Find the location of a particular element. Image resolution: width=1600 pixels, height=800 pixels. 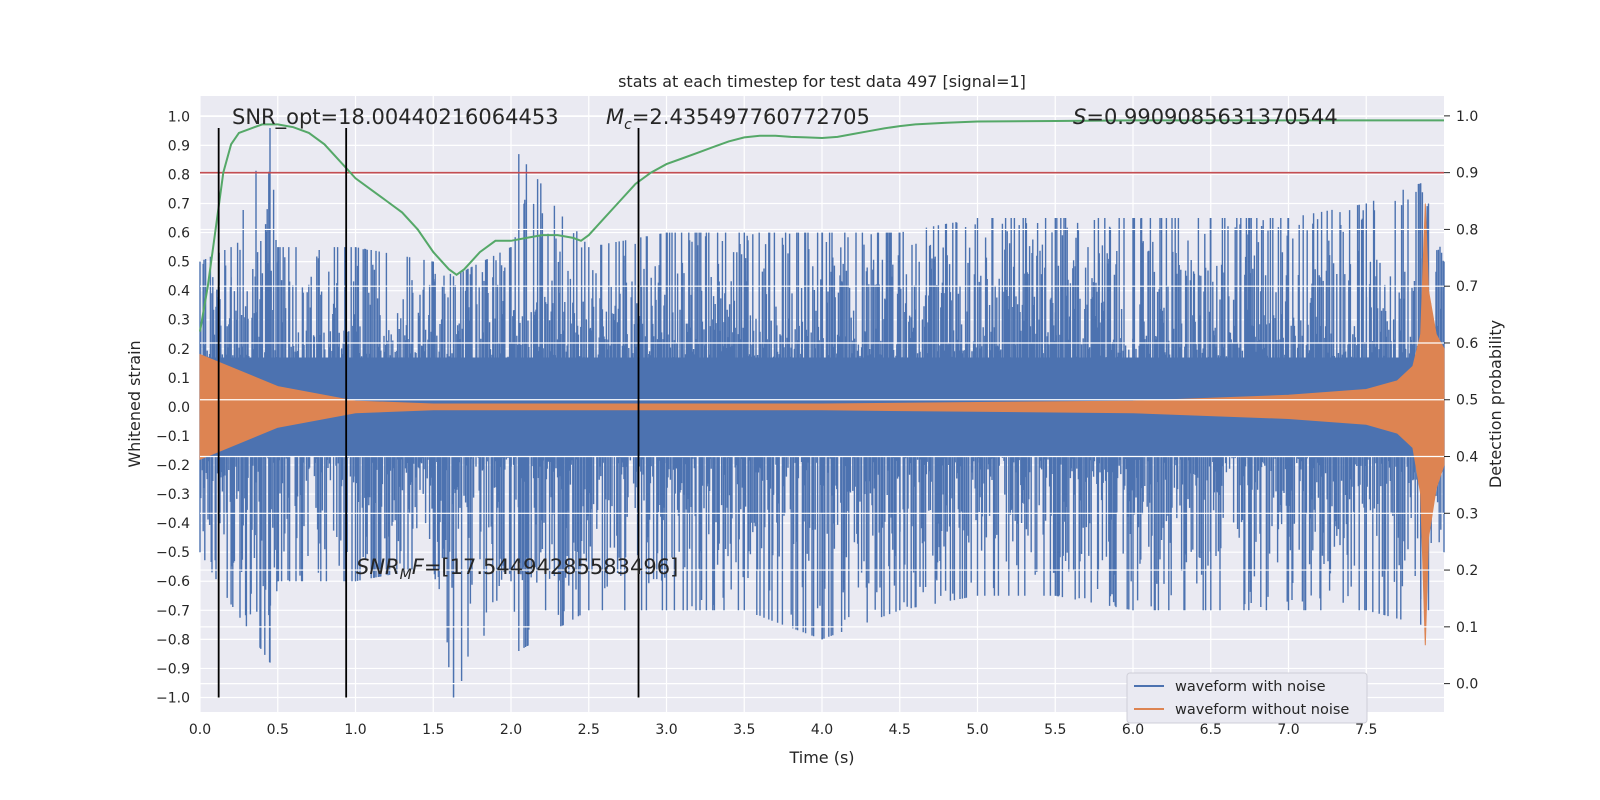

y-tick-label: 0.2 is located at coordinates (179, 350).